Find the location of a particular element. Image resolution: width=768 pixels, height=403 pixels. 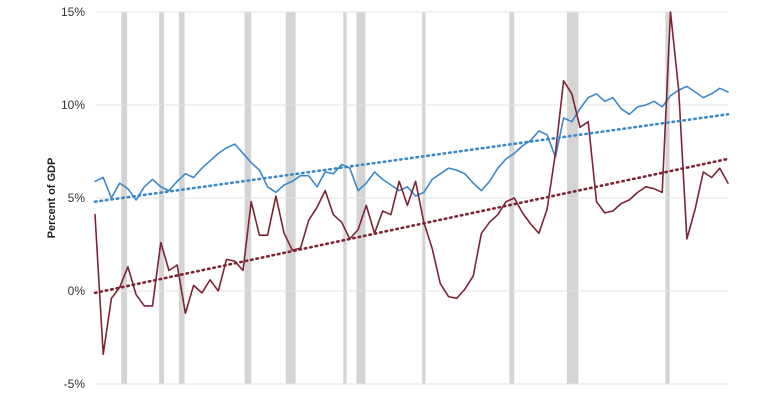

y-tick-labels: -5% 0% 5% 10% 15% is located at coordinates (73, 198).